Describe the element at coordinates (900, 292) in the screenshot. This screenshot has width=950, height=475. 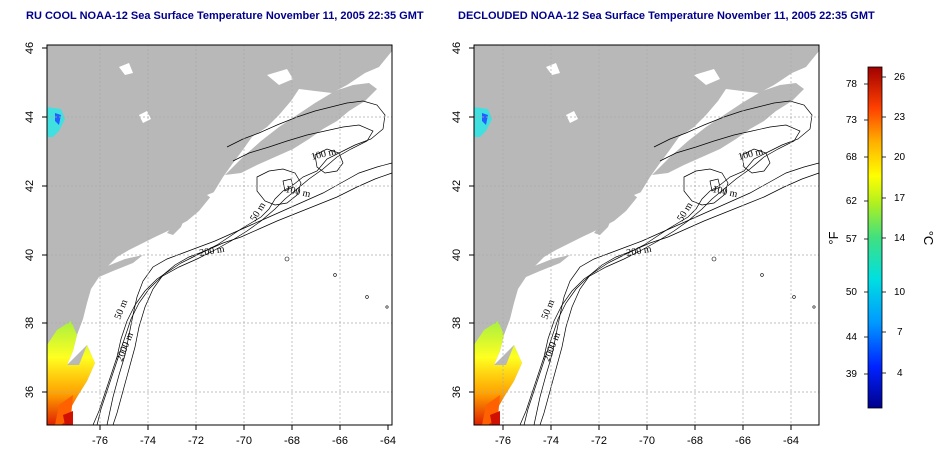
I see `celsius-tick-label: 10` at that location.